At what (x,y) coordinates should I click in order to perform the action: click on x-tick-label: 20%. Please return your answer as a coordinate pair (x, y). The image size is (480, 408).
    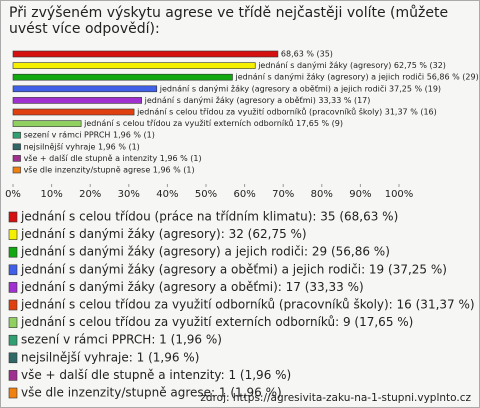
    Looking at the image, I should click on (90, 194).